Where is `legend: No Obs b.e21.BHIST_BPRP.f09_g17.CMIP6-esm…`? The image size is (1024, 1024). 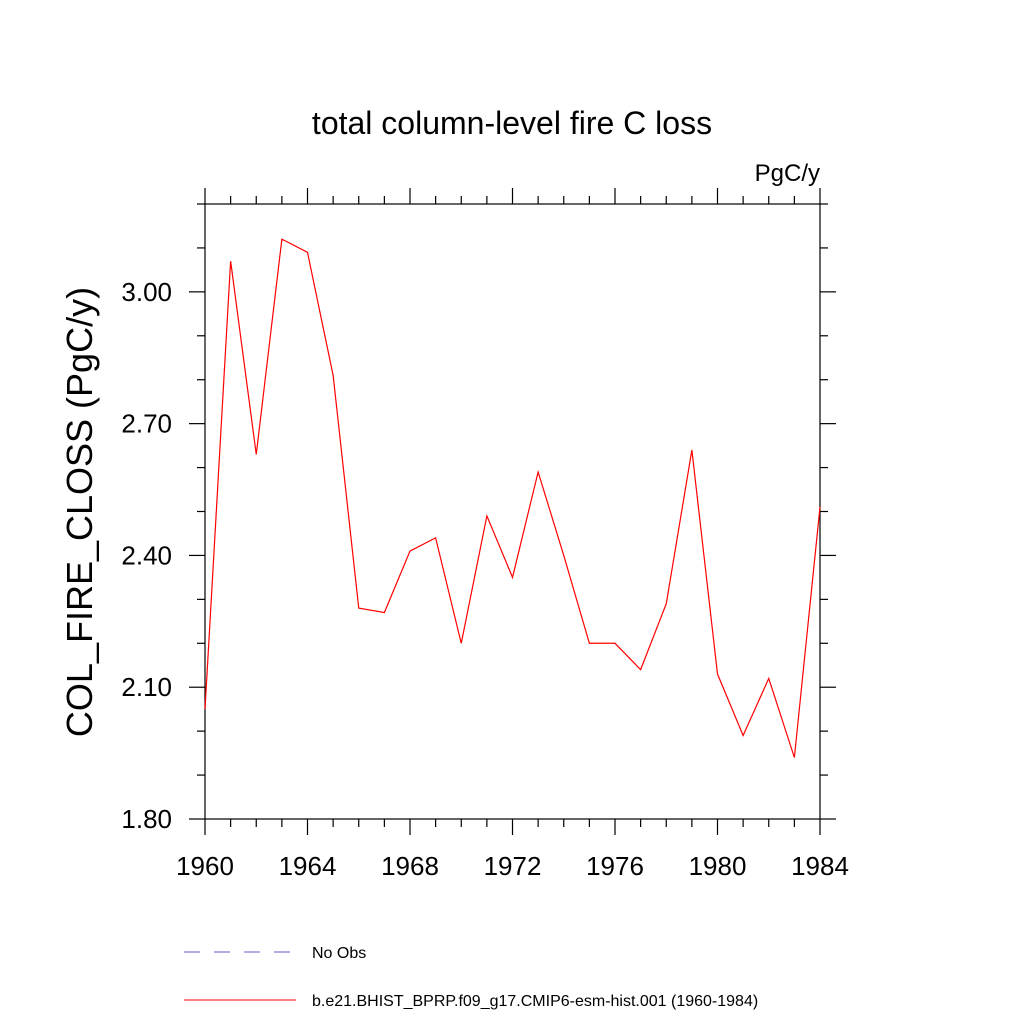 legend: No Obs b.e21.BHIST_BPRP.f09_g17.CMIP6-esm… is located at coordinates (471, 977).